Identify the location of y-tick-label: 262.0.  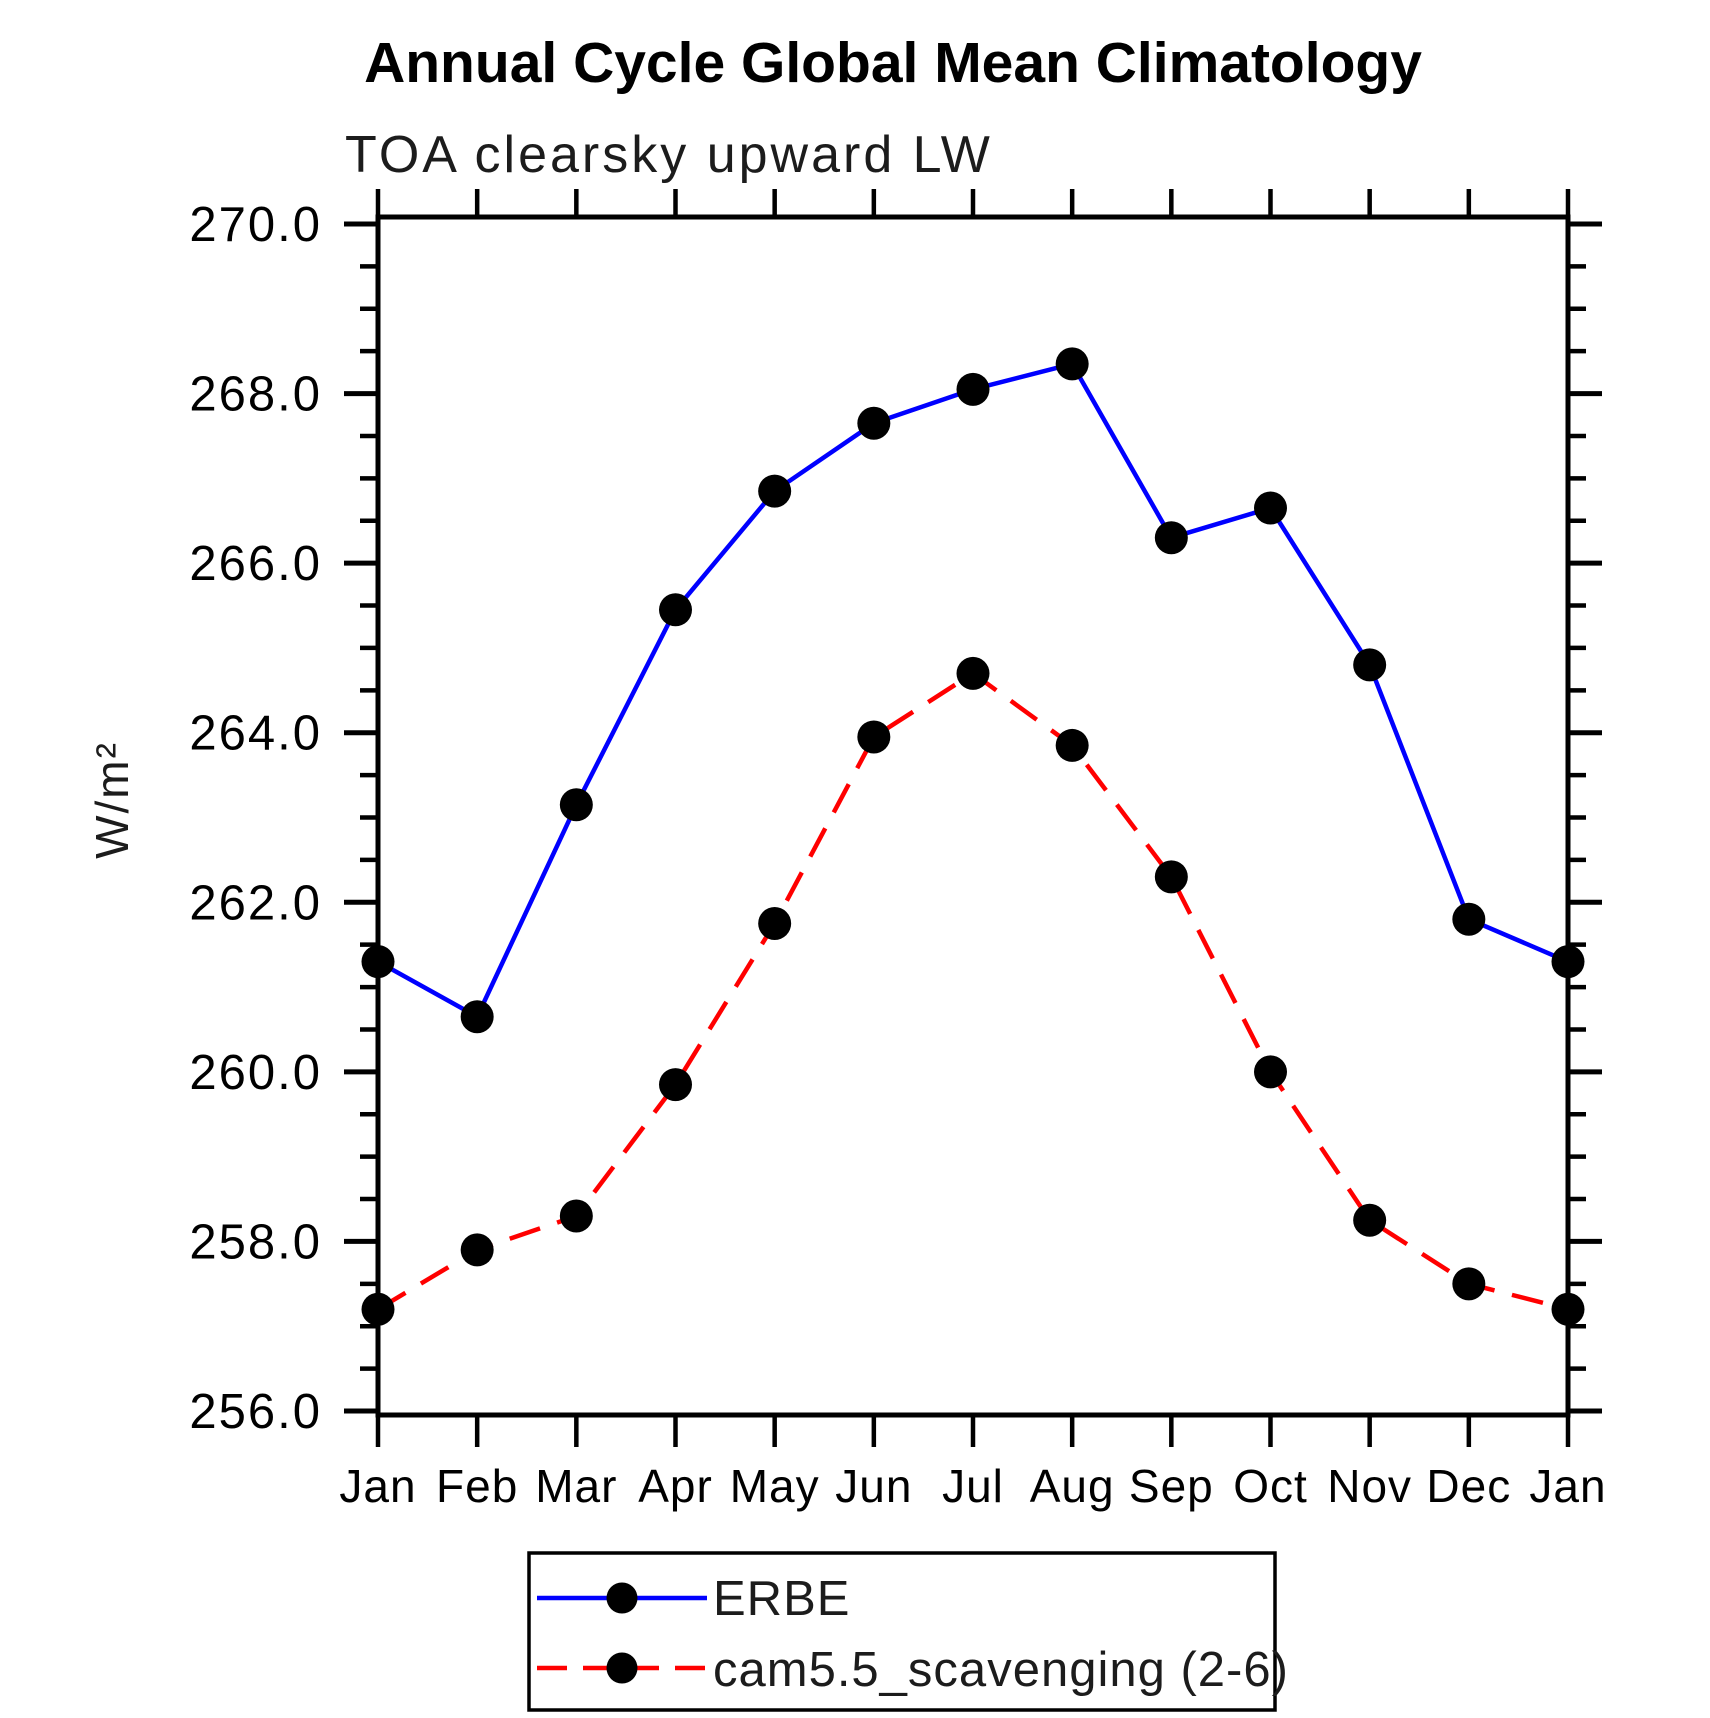
(255, 903).